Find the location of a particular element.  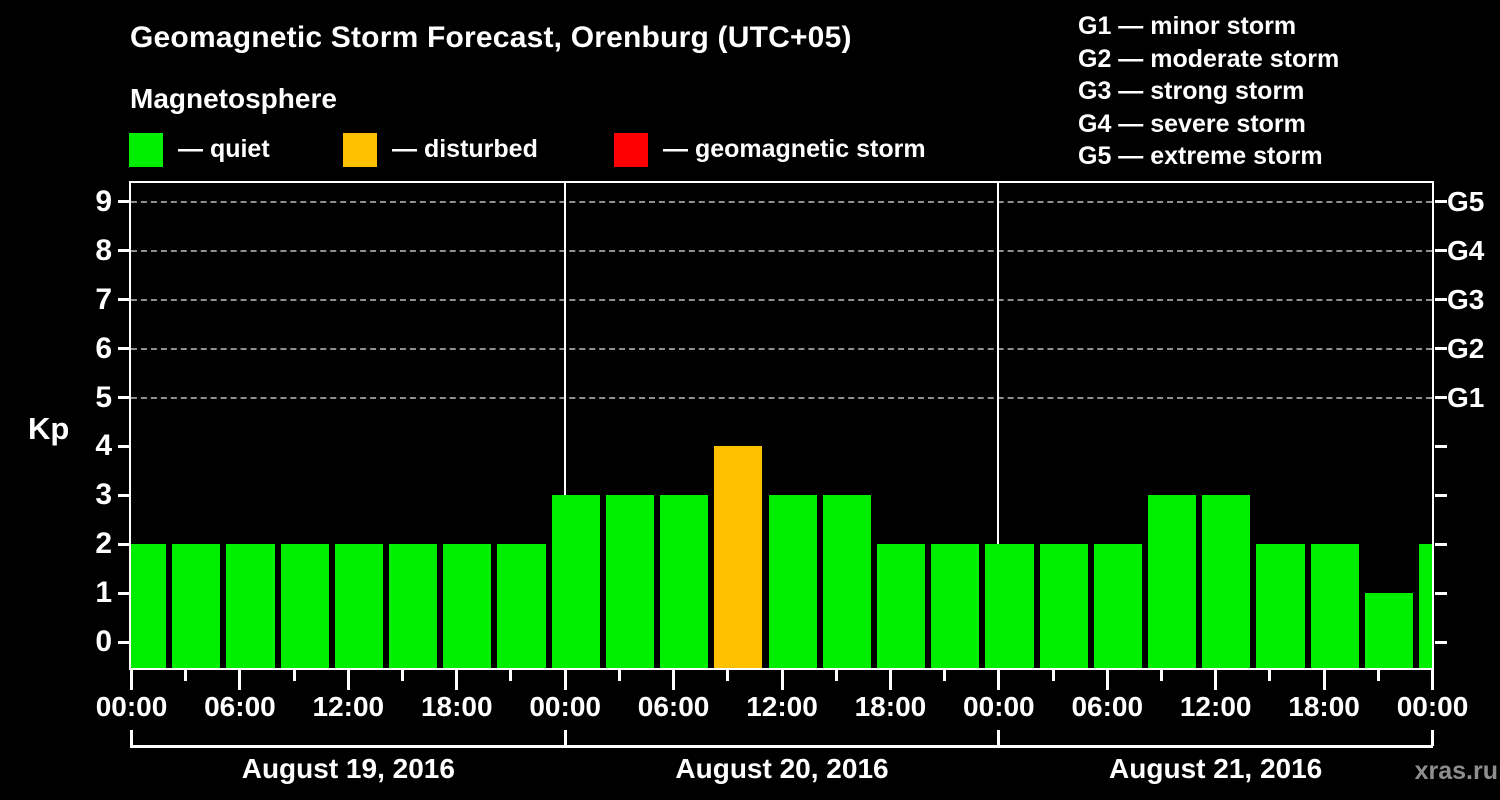

g-legend-line: G2 — moderate storm is located at coordinates (1209, 58).